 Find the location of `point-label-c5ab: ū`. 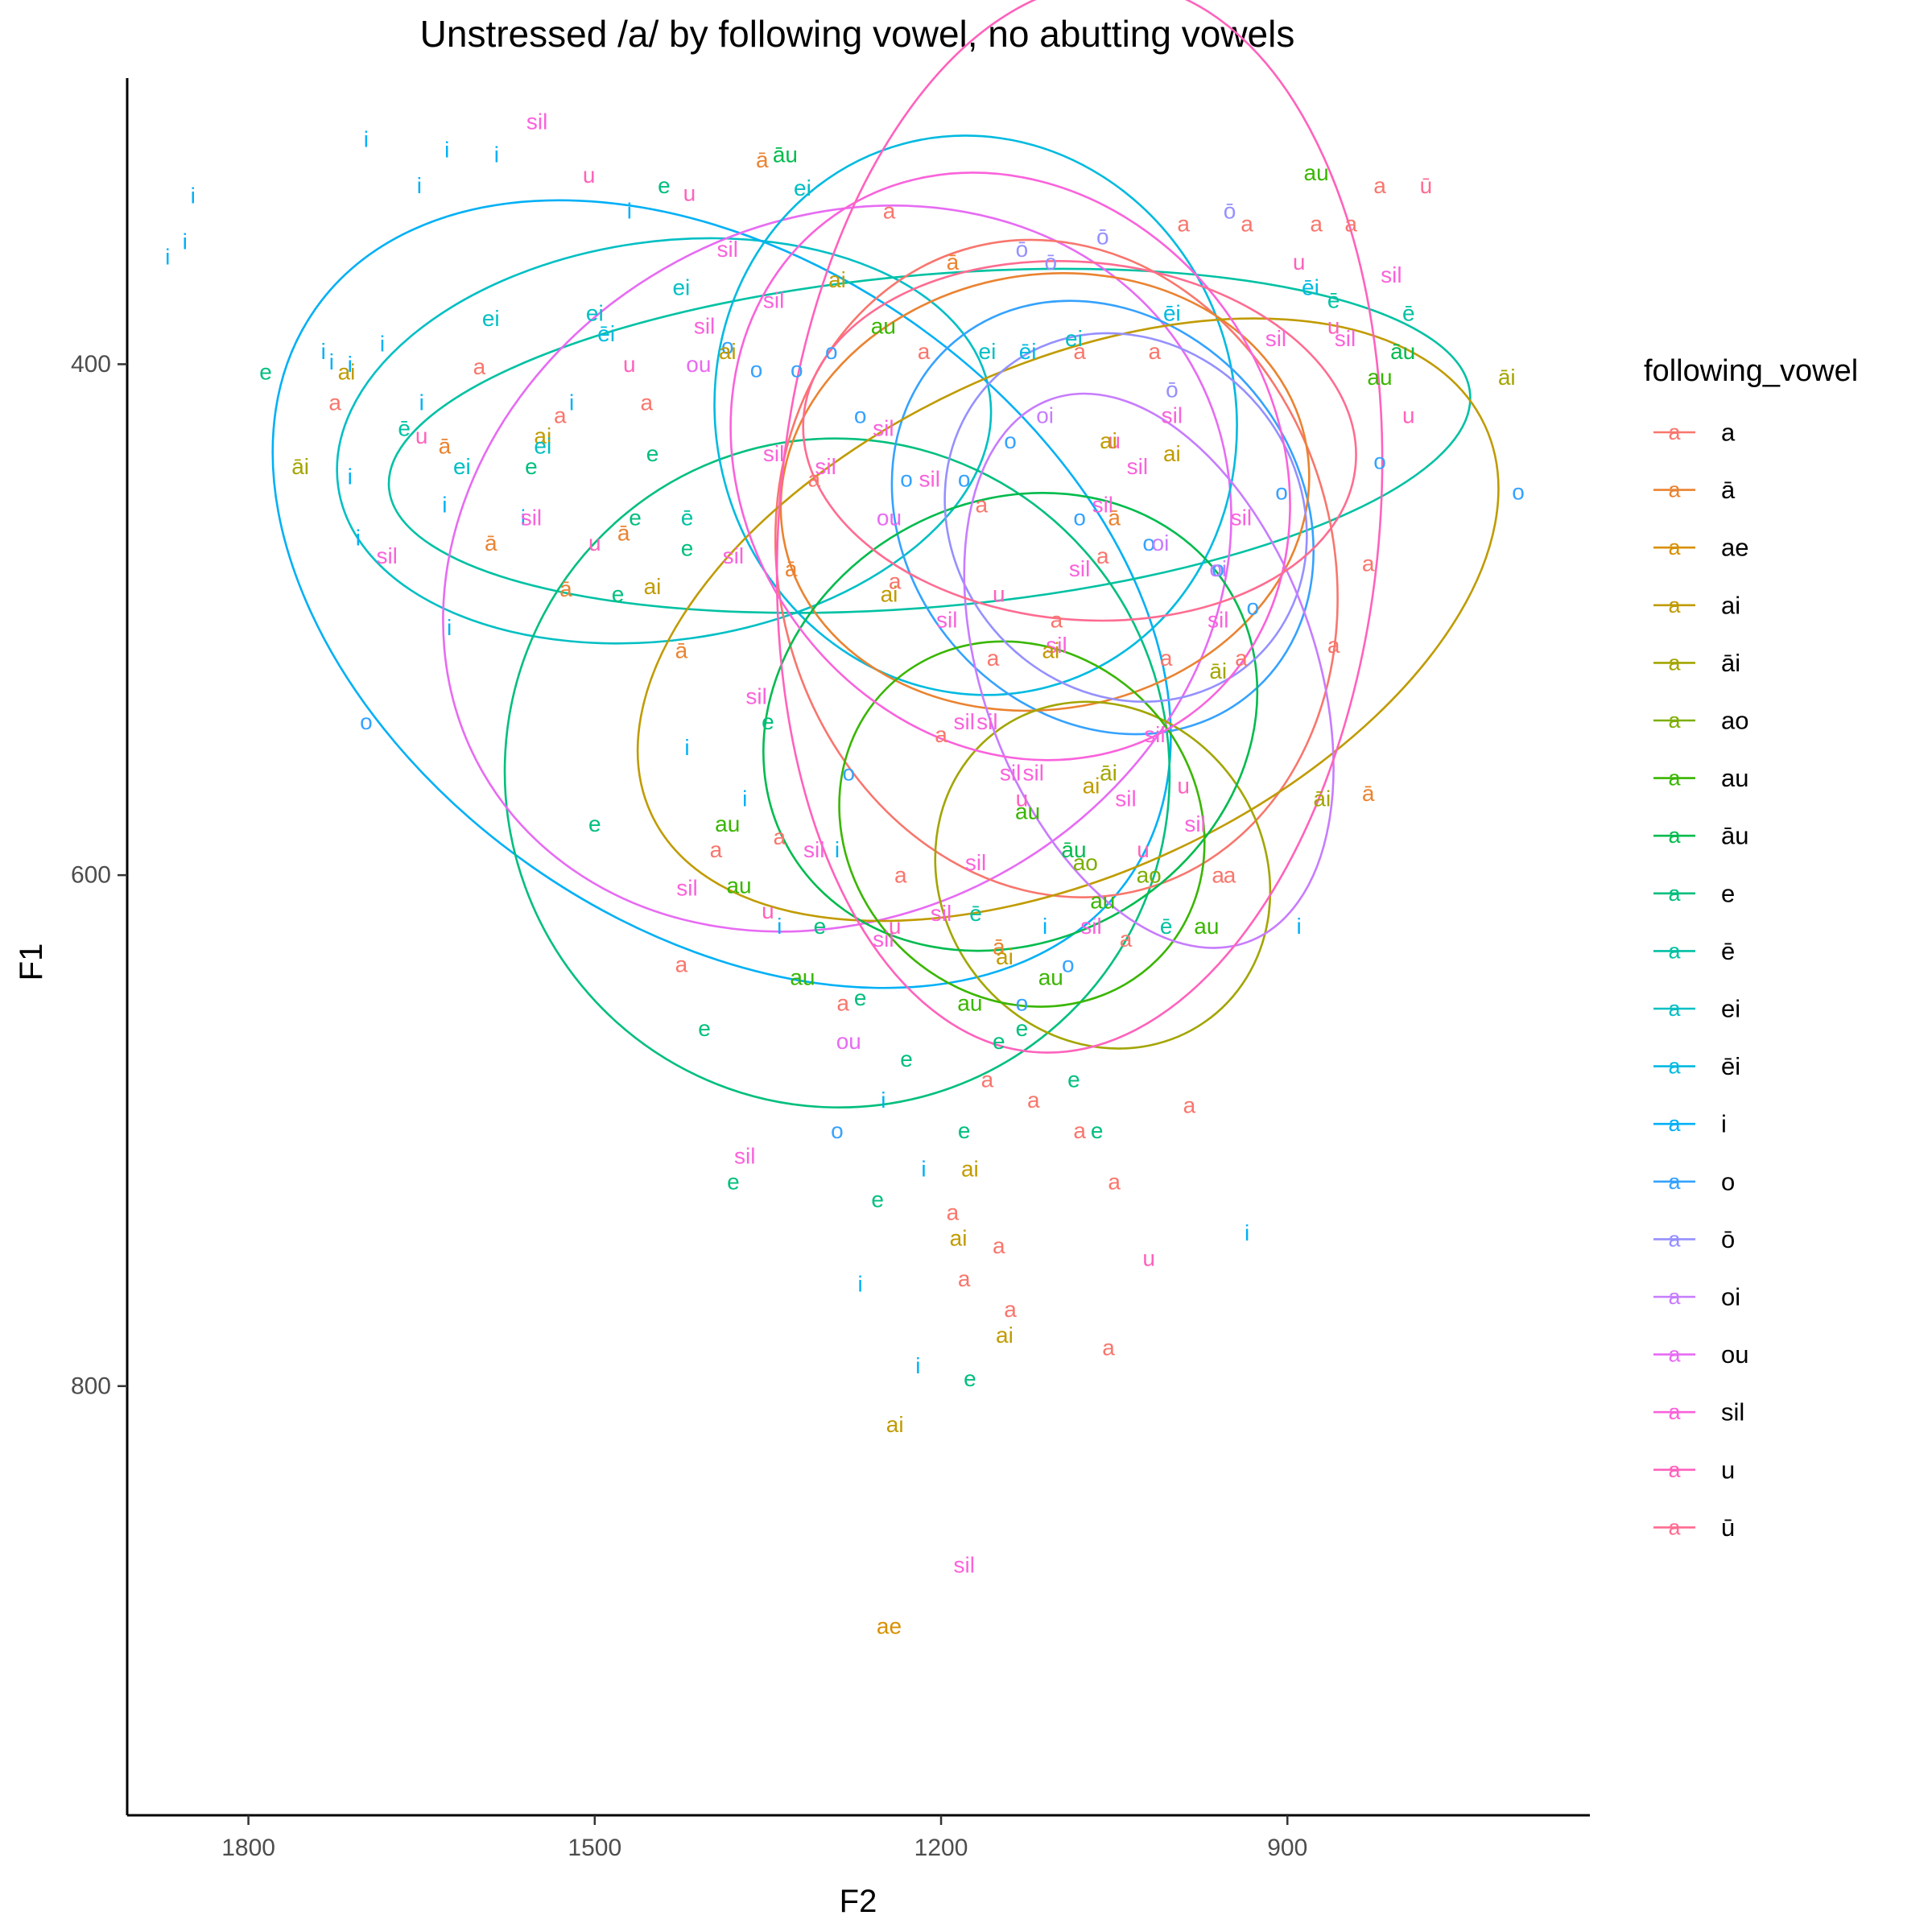

point-label-c5ab: ū is located at coordinates (1426, 185).